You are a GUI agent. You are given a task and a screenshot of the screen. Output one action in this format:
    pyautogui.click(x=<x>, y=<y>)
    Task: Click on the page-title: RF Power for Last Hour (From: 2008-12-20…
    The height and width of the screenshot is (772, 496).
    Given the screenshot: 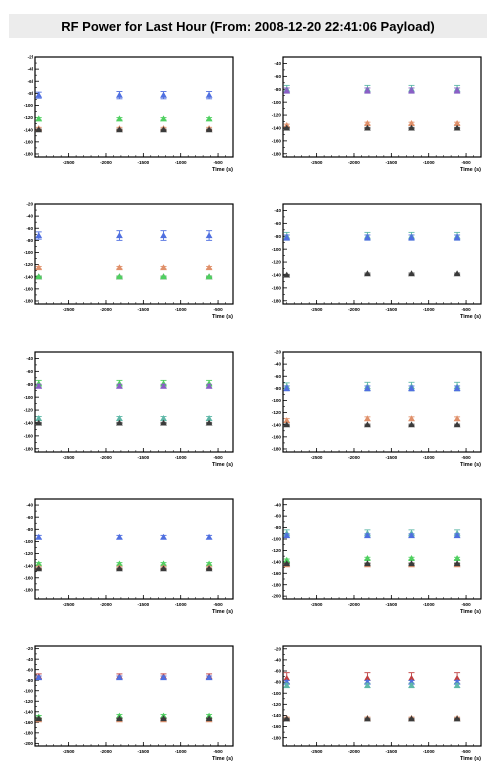 What is the action you would take?
    pyautogui.click(x=248, y=26)
    